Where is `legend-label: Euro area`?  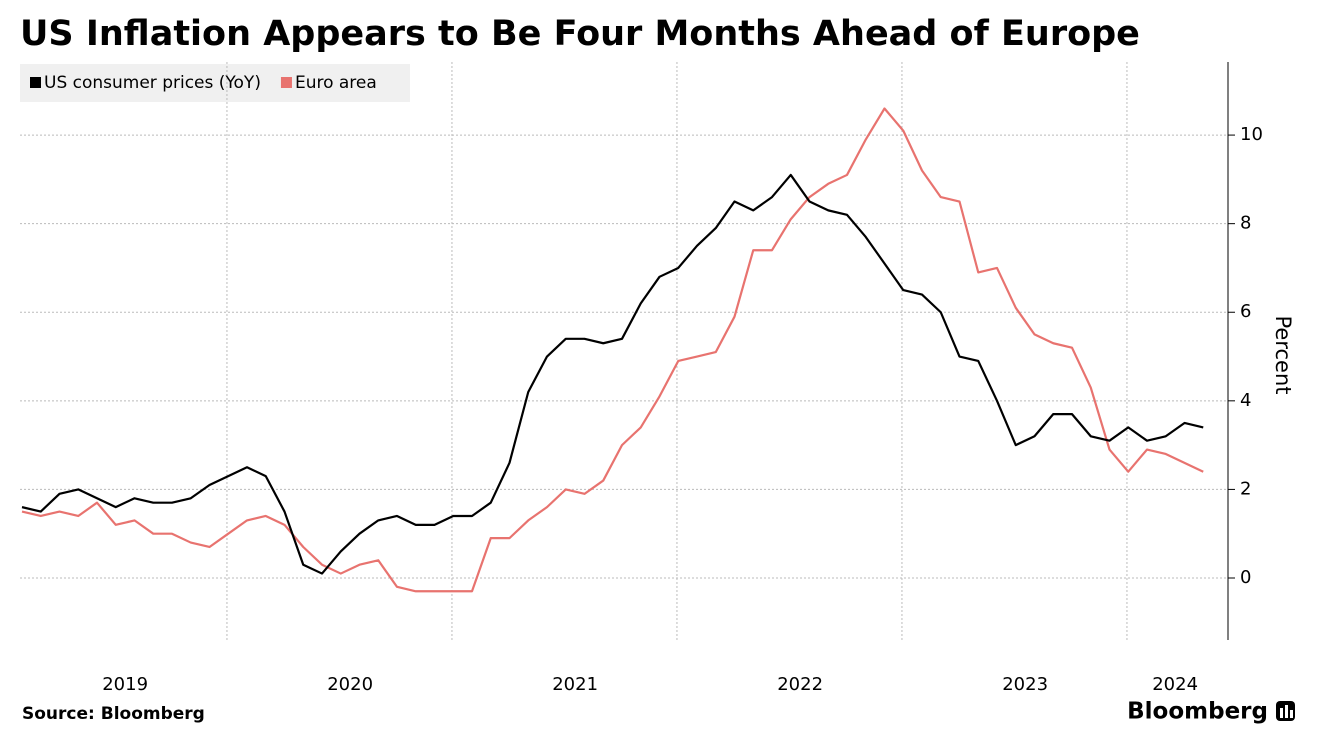 legend-label: Euro area is located at coordinates (336, 83).